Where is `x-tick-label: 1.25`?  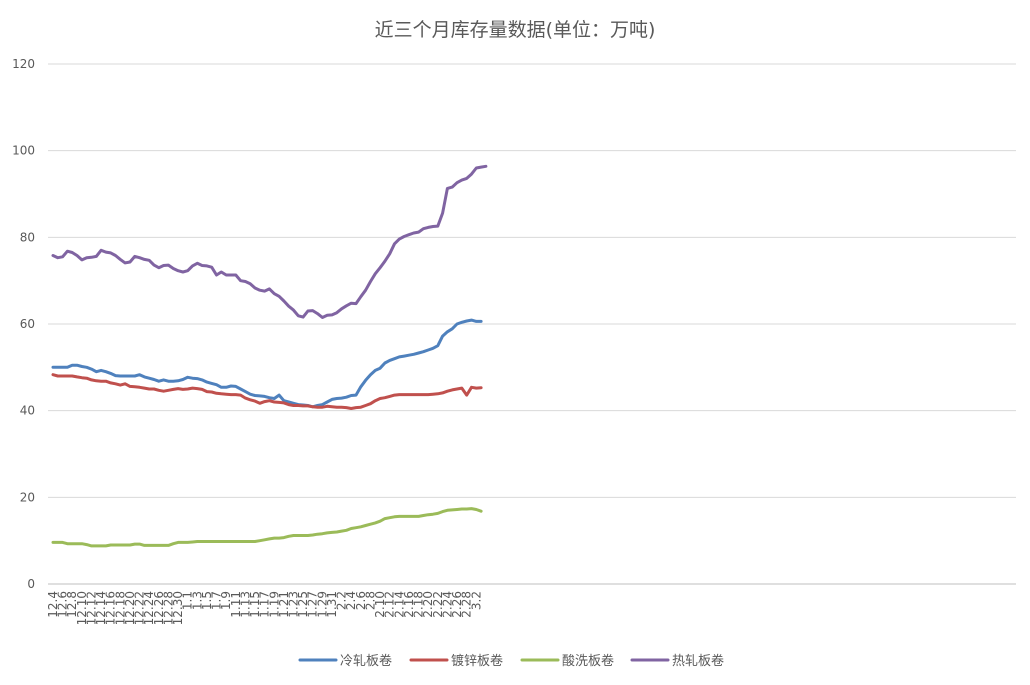
x-tick-label: 1.25 is located at coordinates (303, 604).